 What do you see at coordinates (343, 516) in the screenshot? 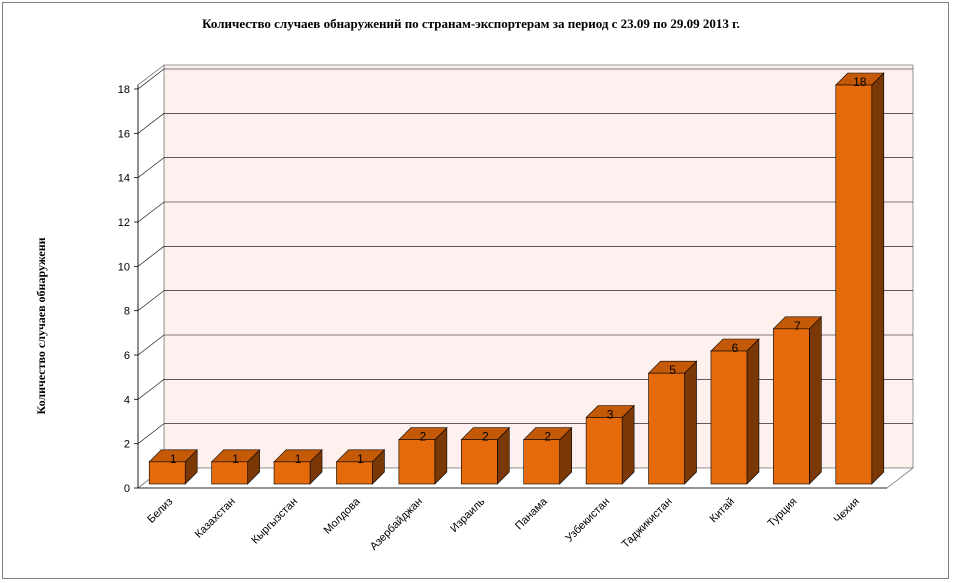
I see `x-category-label: Молдова` at bounding box center [343, 516].